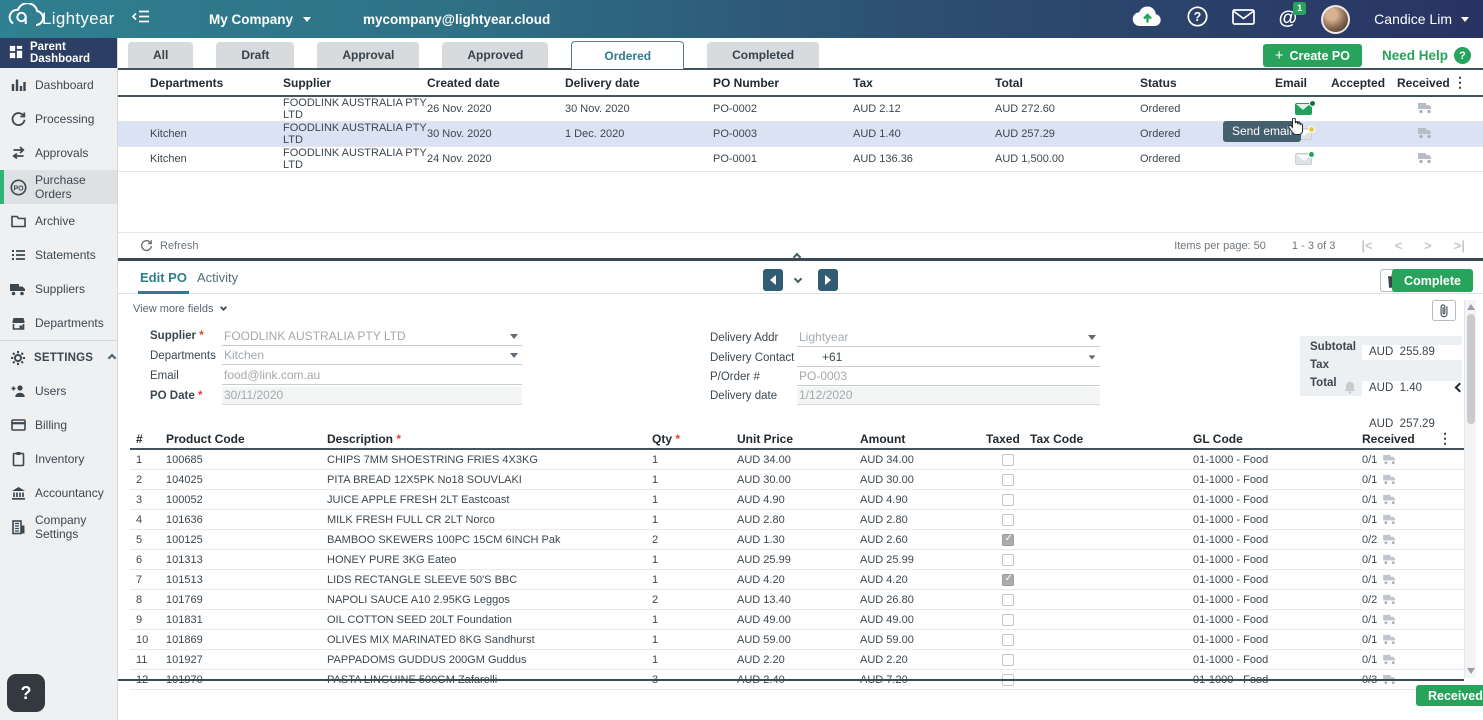  What do you see at coordinates (1197, 19) in the screenshot?
I see `help-icon: ?` at bounding box center [1197, 19].